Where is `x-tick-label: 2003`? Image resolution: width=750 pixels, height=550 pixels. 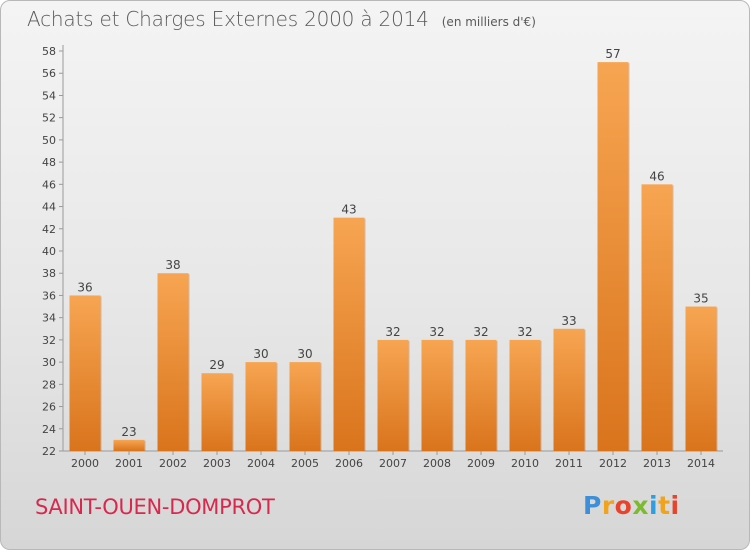 x-tick-label: 2003 is located at coordinates (217, 463).